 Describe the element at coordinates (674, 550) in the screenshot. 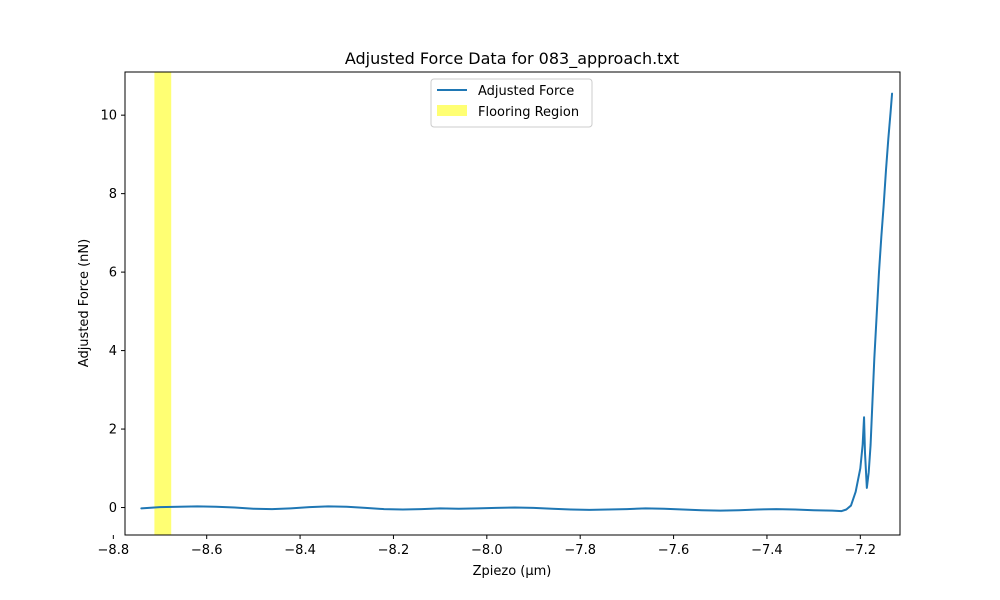

I see `x-tick-label: −7.6` at that location.